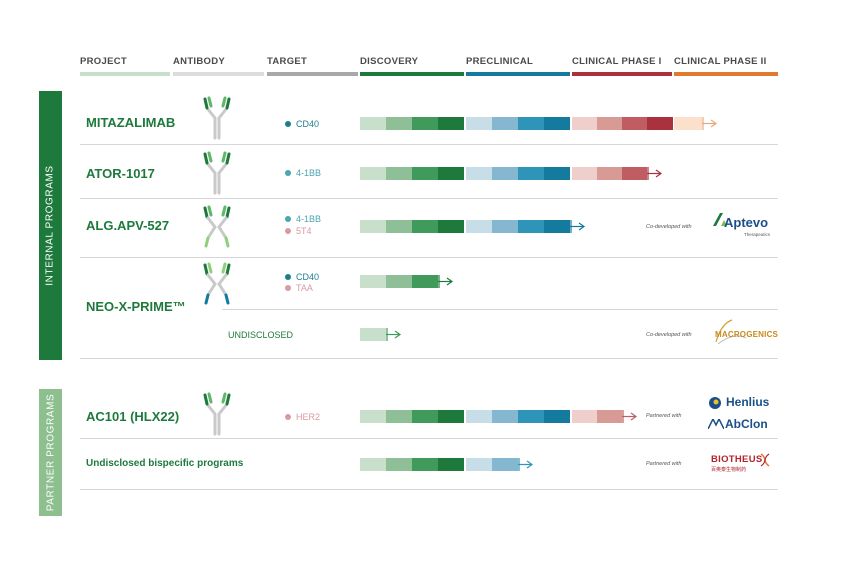 This screenshot has height=575, width=850. What do you see at coordinates (622, 74) in the screenshot?
I see `header-bar-phase1` at bounding box center [622, 74].